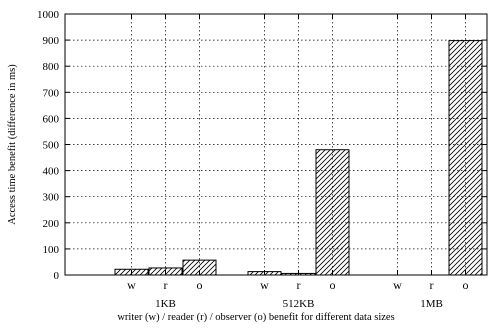  Describe the element at coordinates (51, 250) in the screenshot. I see `y-tick-label: 100` at that location.